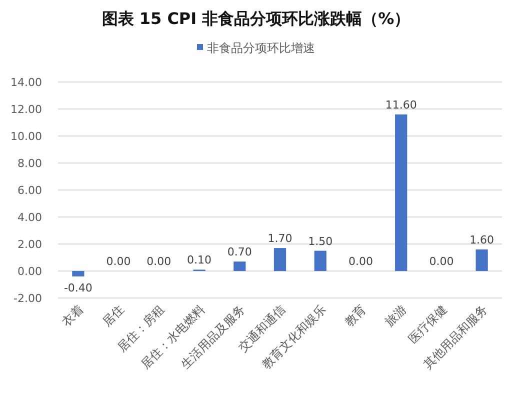  I want to click on y-tick-label: 10.00, so click(26, 136).